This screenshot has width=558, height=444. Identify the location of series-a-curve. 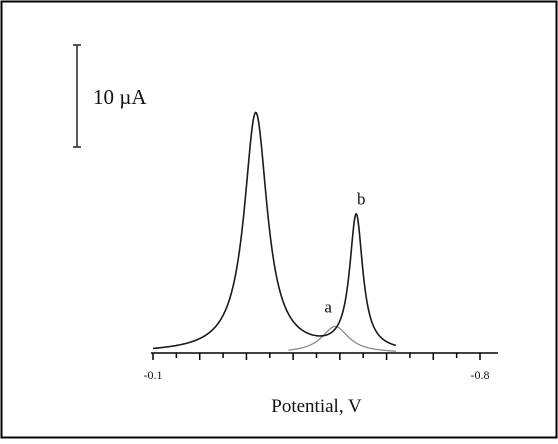
(342, 338).